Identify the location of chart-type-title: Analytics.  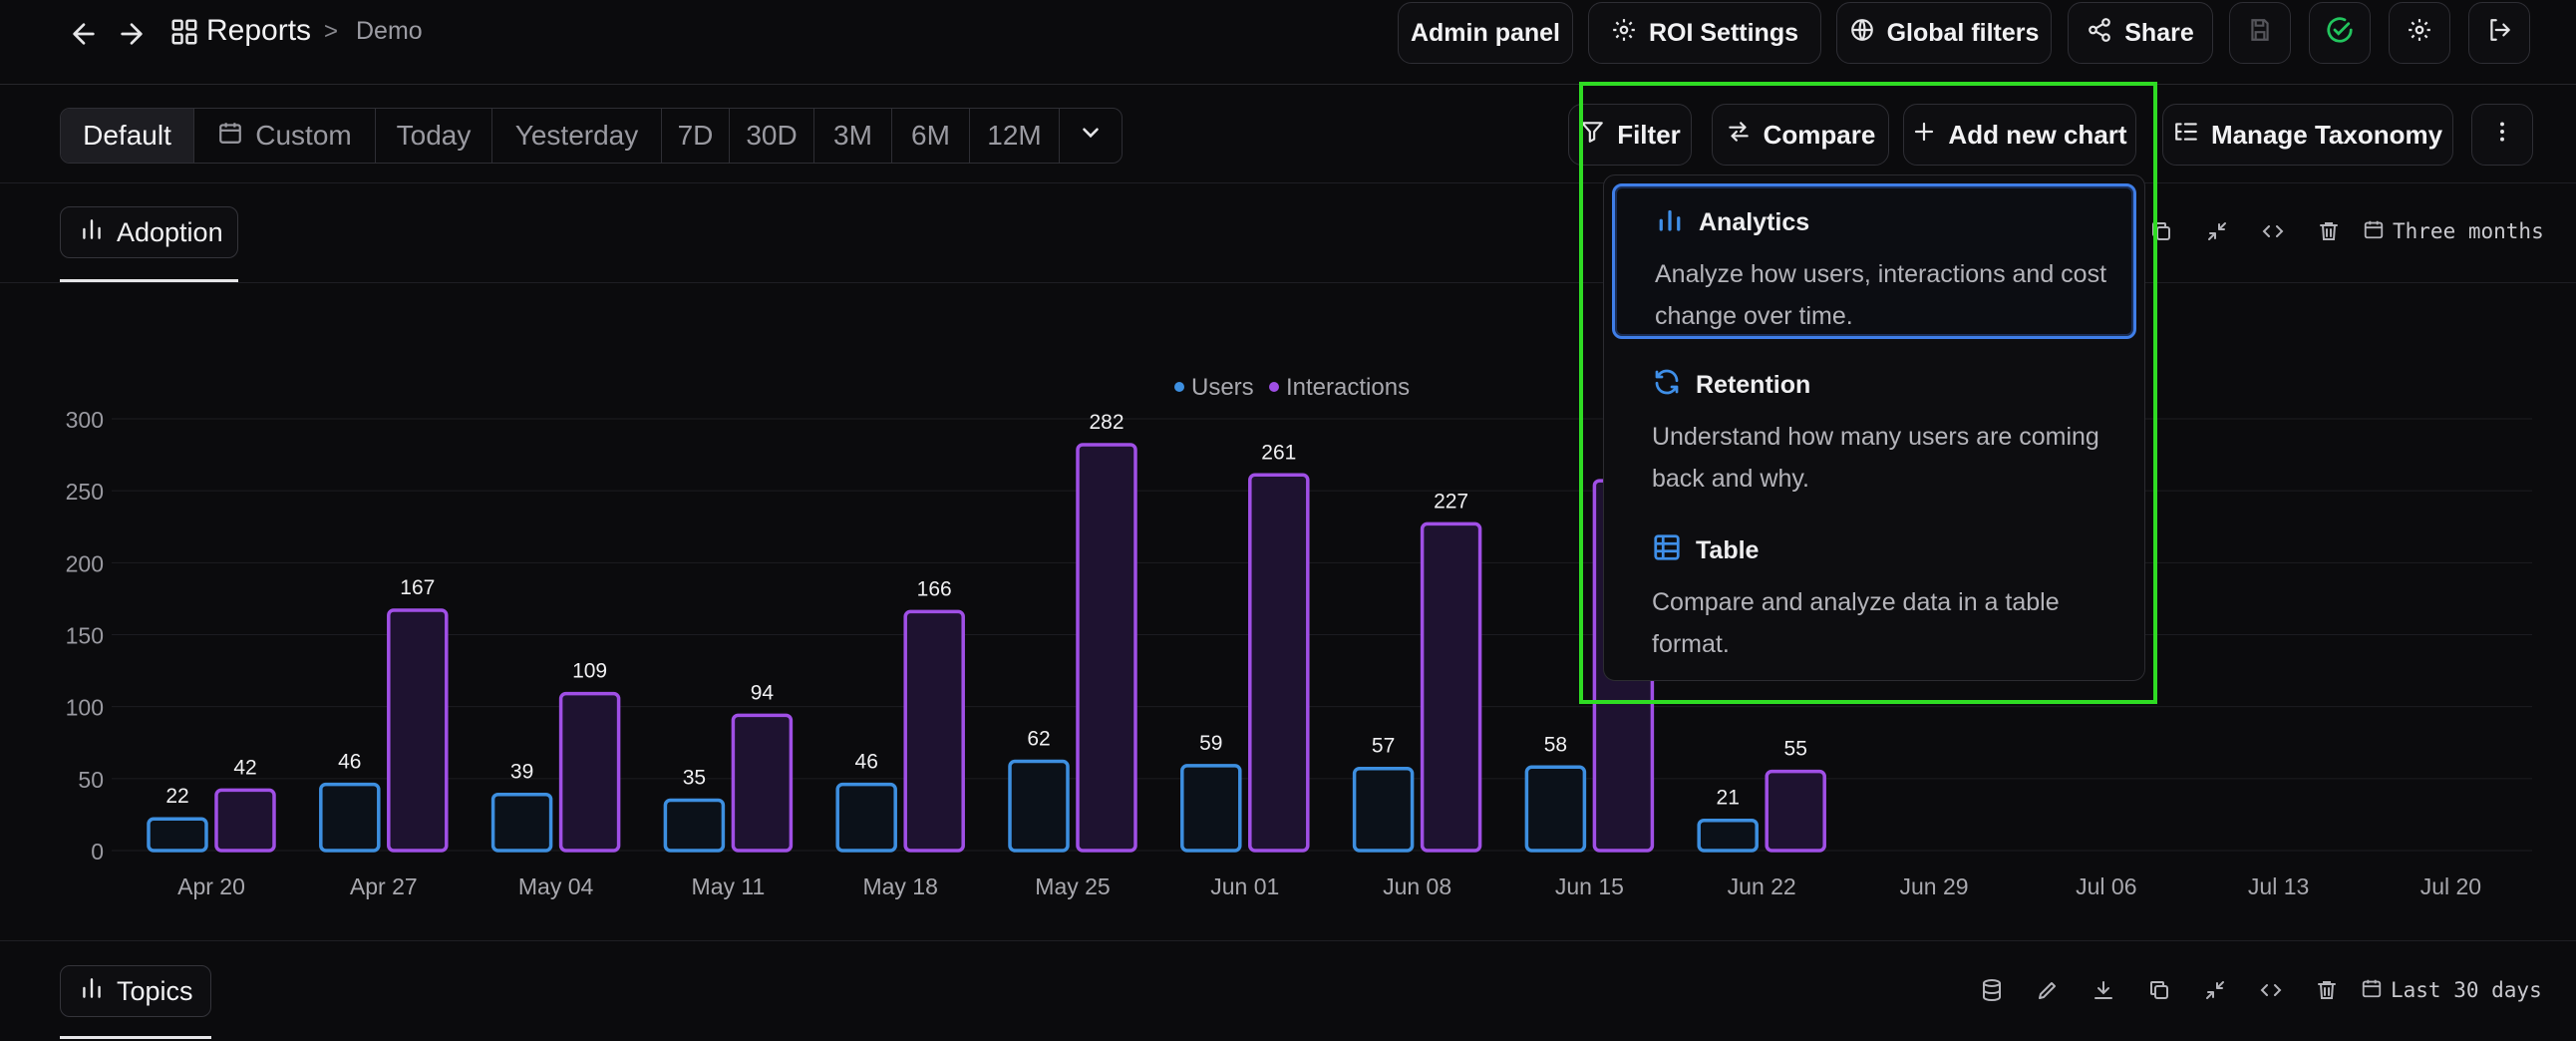
(1754, 222).